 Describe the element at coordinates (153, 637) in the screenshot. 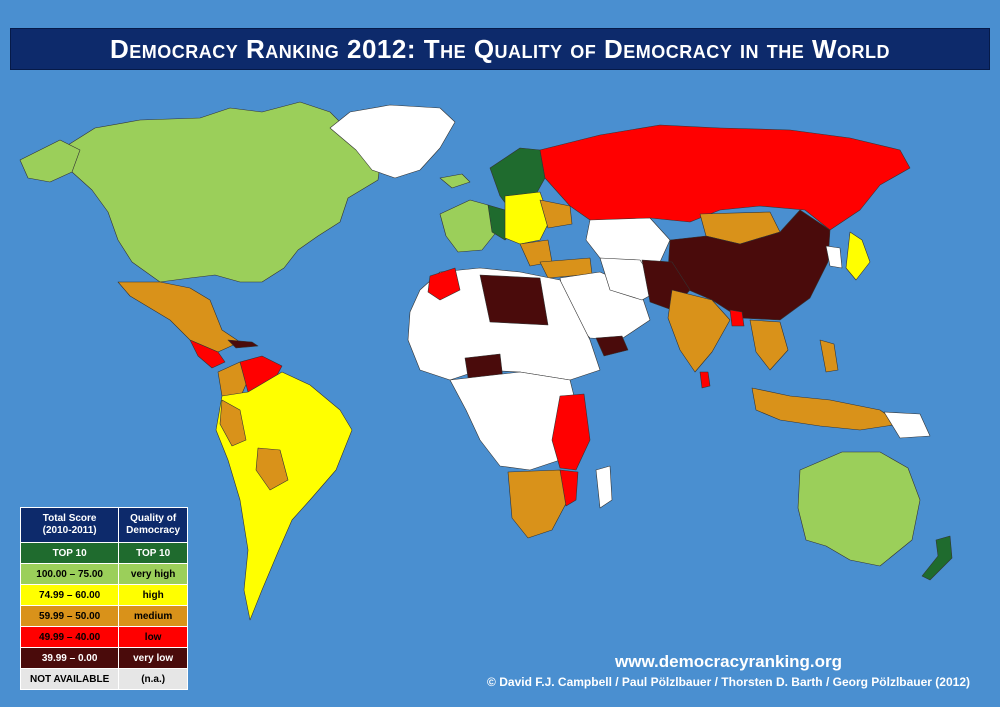

I see `legend-quality: low` at that location.